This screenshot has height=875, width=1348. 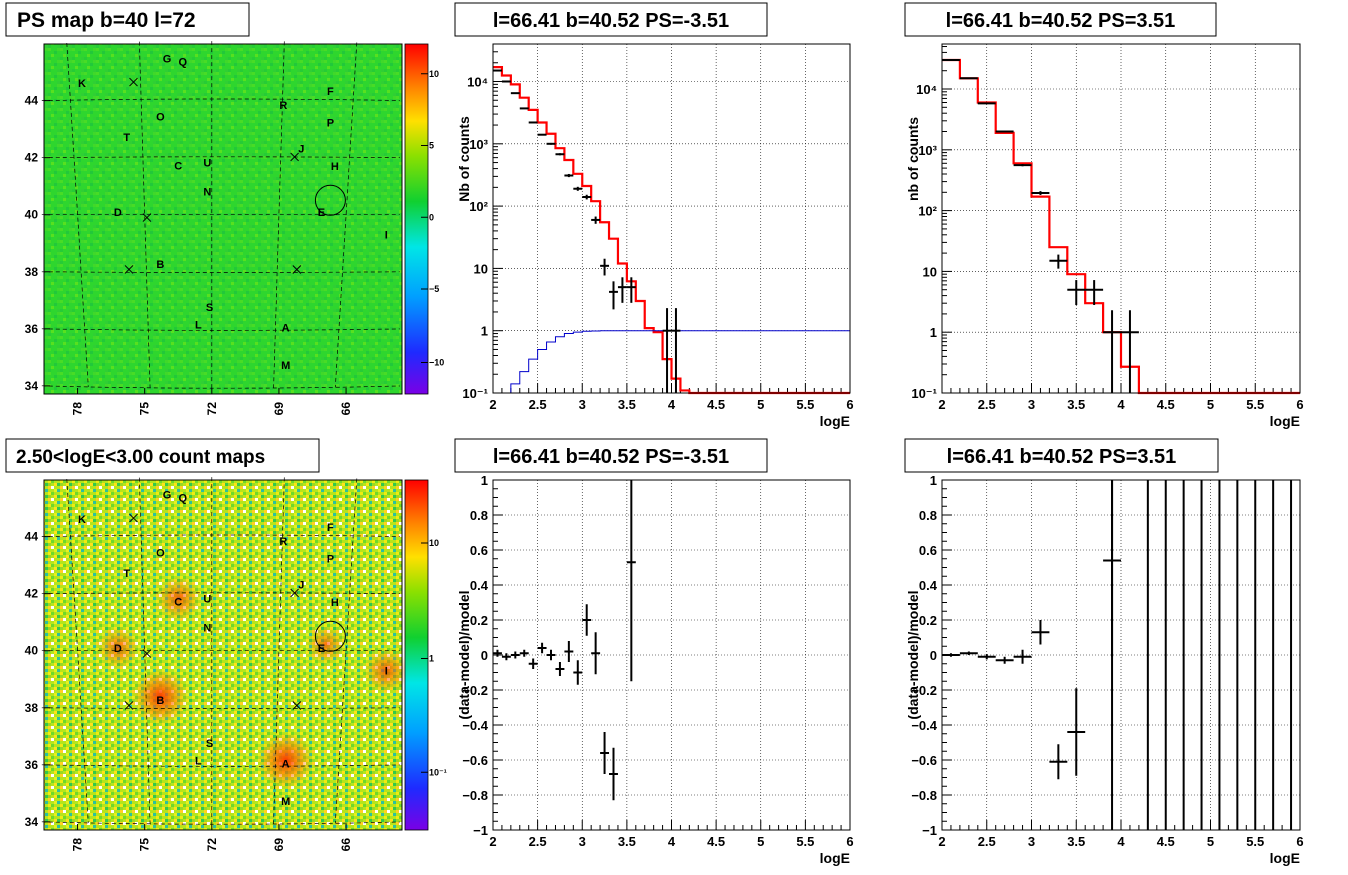 I want to click on target-circle, so click(x=330, y=636).